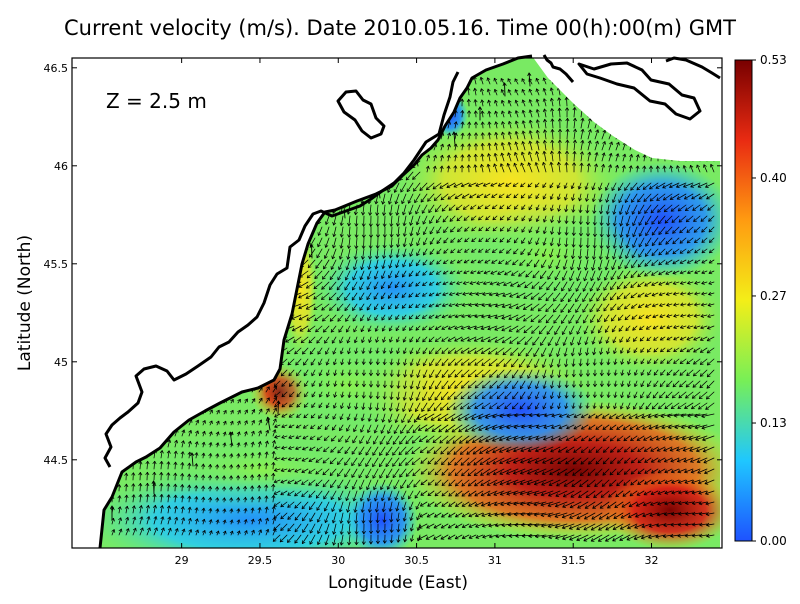  What do you see at coordinates (392, 288) in the screenshot?
I see `central-cyan-zone` at bounding box center [392, 288].